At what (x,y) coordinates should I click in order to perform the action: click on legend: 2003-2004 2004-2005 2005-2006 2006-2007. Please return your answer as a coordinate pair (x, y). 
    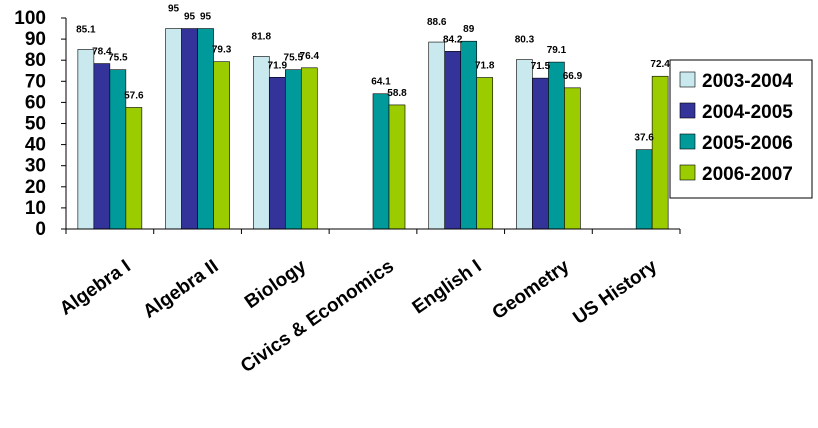
    Looking at the image, I should click on (741, 129).